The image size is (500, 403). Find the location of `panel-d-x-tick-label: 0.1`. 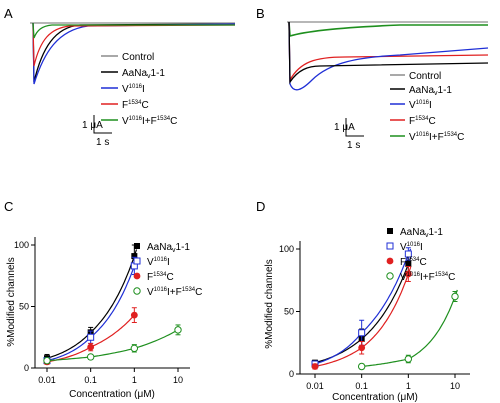

panel-d-x-tick-label: 0.1 is located at coordinates (361, 386).